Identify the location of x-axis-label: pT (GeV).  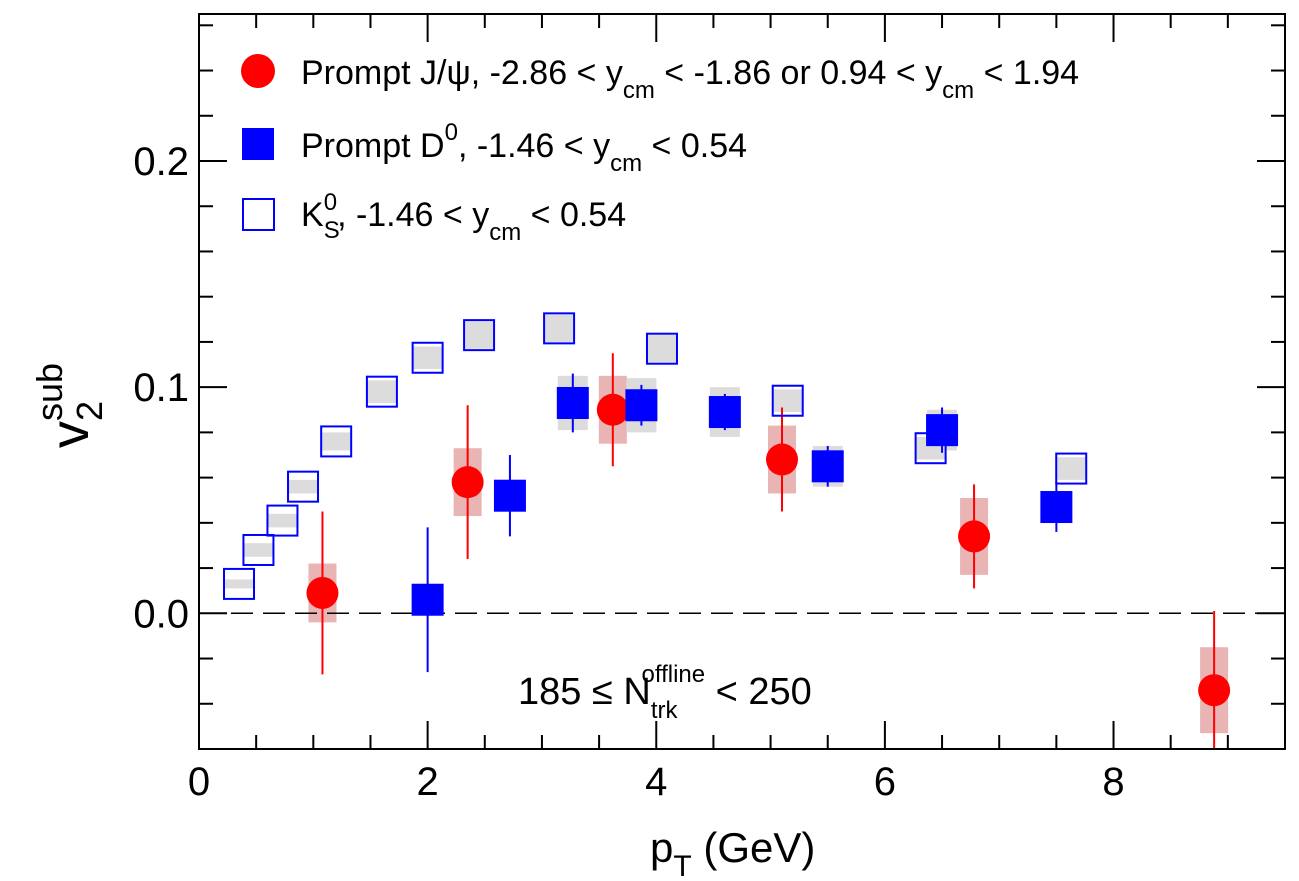
(732, 852).